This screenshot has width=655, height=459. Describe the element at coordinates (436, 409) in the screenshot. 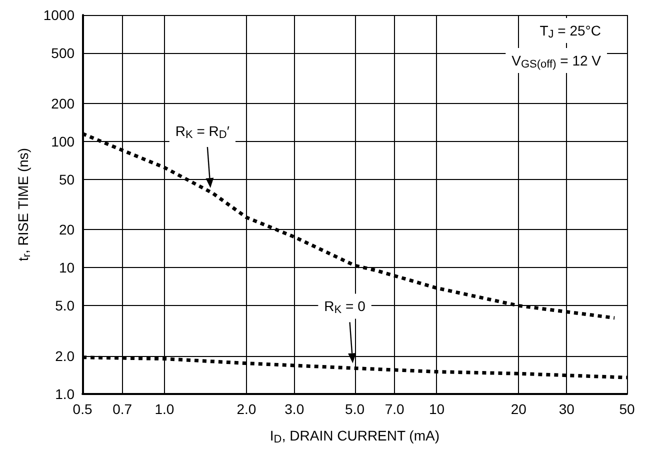

I see `x-tick-label: 10` at that location.